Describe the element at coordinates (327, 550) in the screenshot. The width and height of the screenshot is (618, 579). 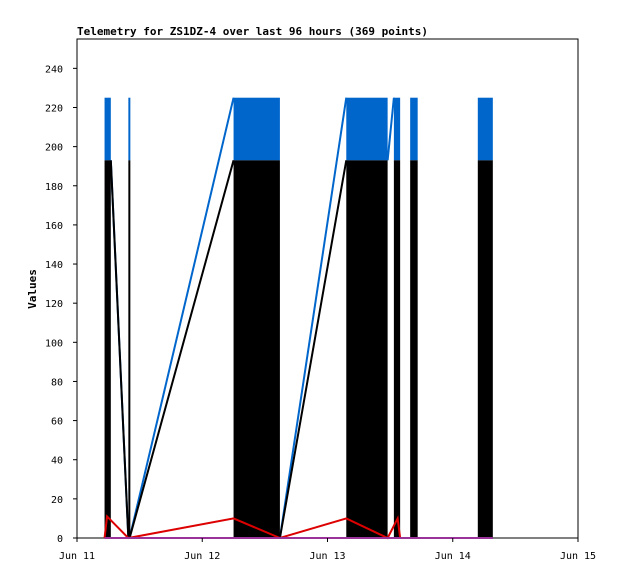
I see `x-axis: Jun 11 Jun 12 Jun 13 Jun 14 Jun 15` at that location.